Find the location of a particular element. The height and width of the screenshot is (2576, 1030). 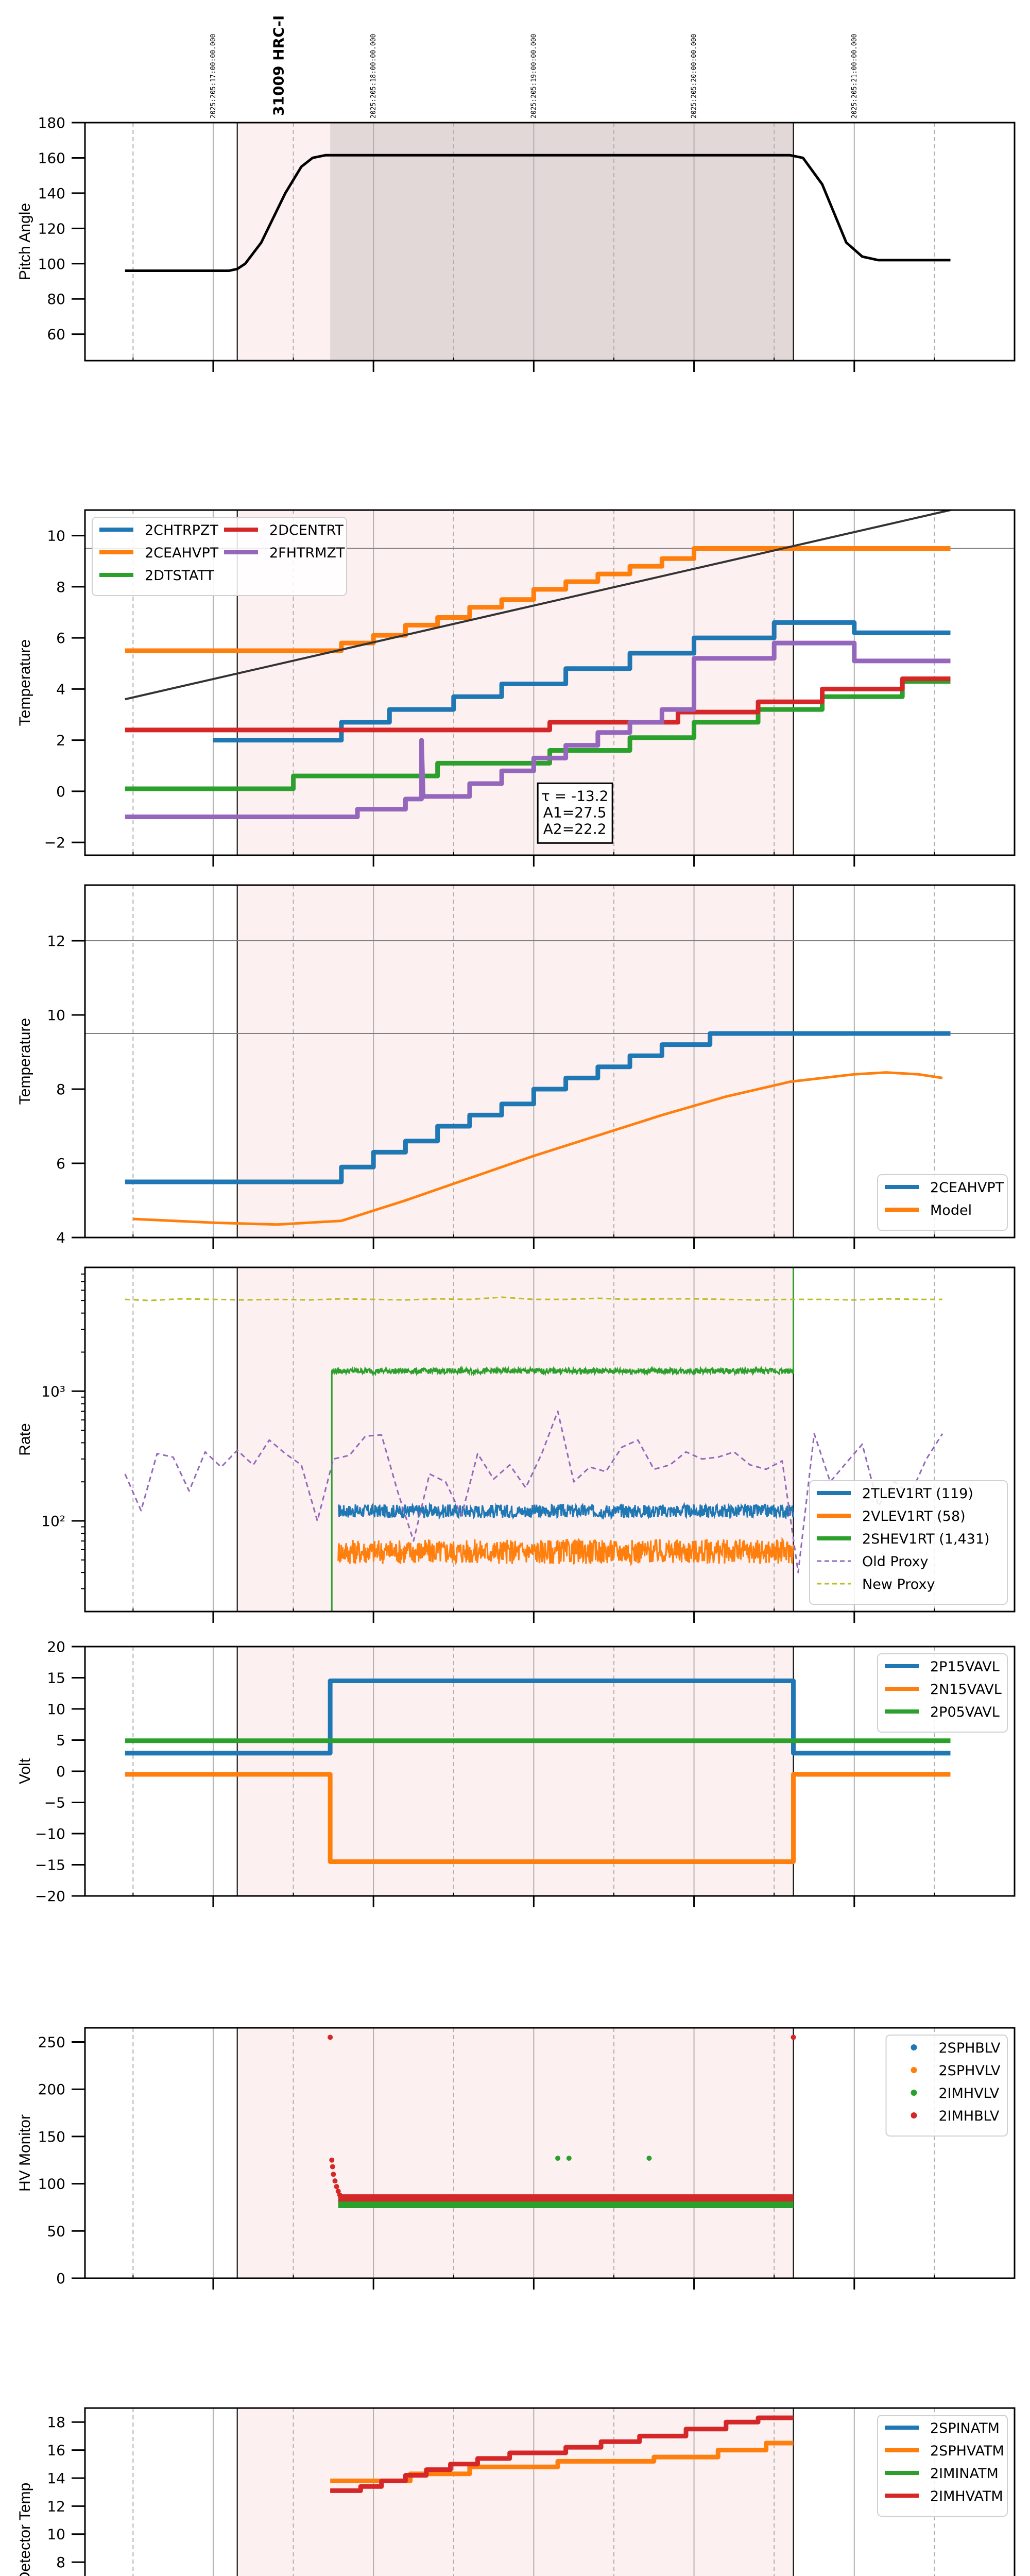

legend-item: 2CHTRPZT is located at coordinates (158, 530).